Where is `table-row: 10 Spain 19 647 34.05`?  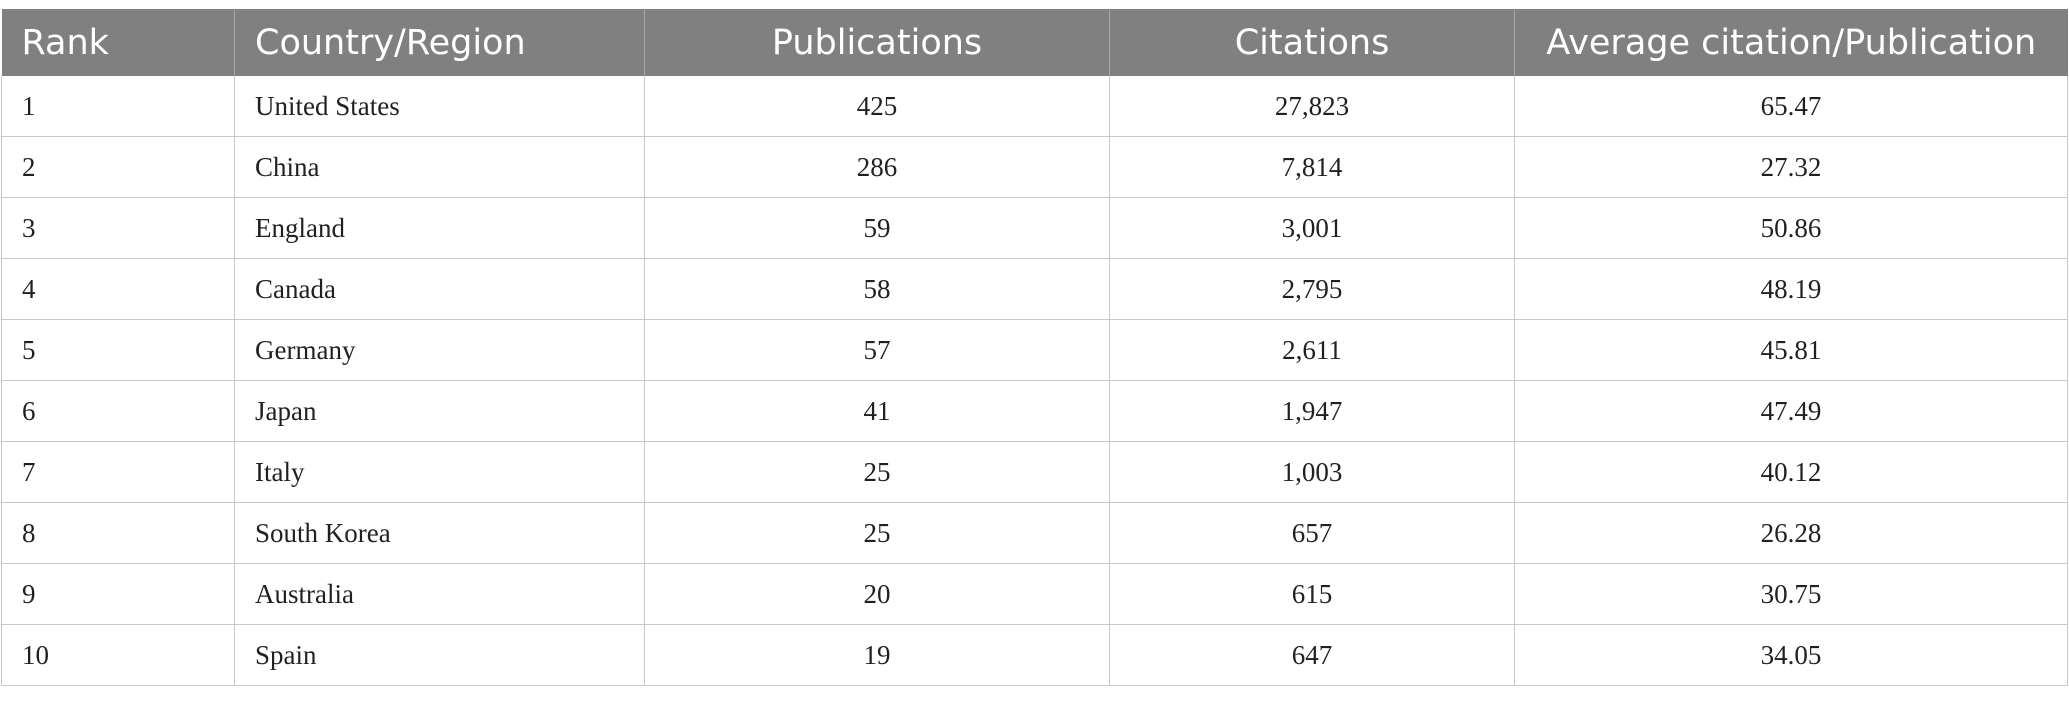
table-row: 10 Spain 19 647 34.05 is located at coordinates (1034, 655).